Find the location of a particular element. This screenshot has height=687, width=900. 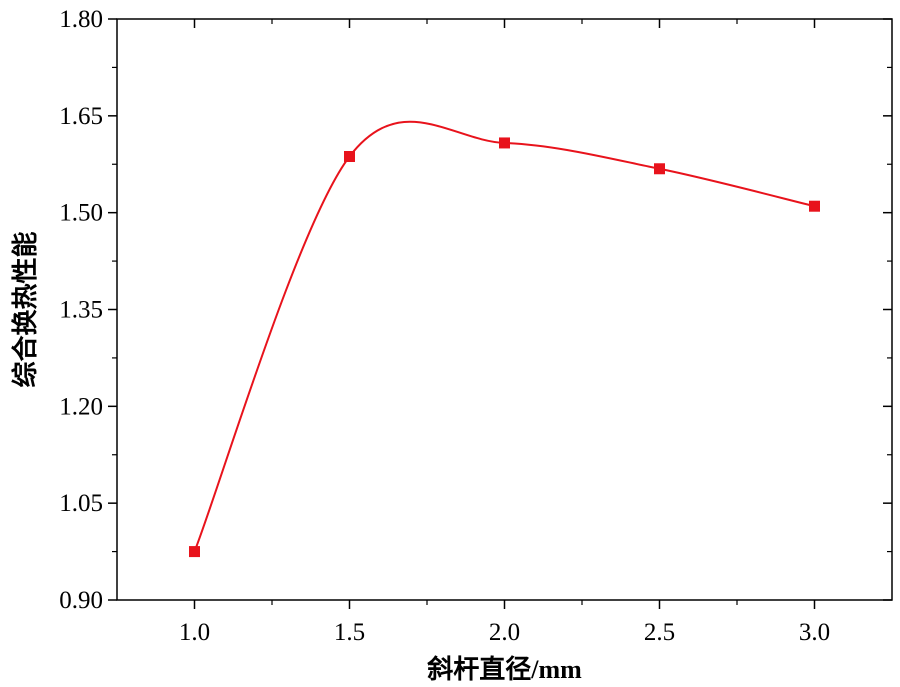

y-axis-title: 综合换热性能 is located at coordinates (25, 309).